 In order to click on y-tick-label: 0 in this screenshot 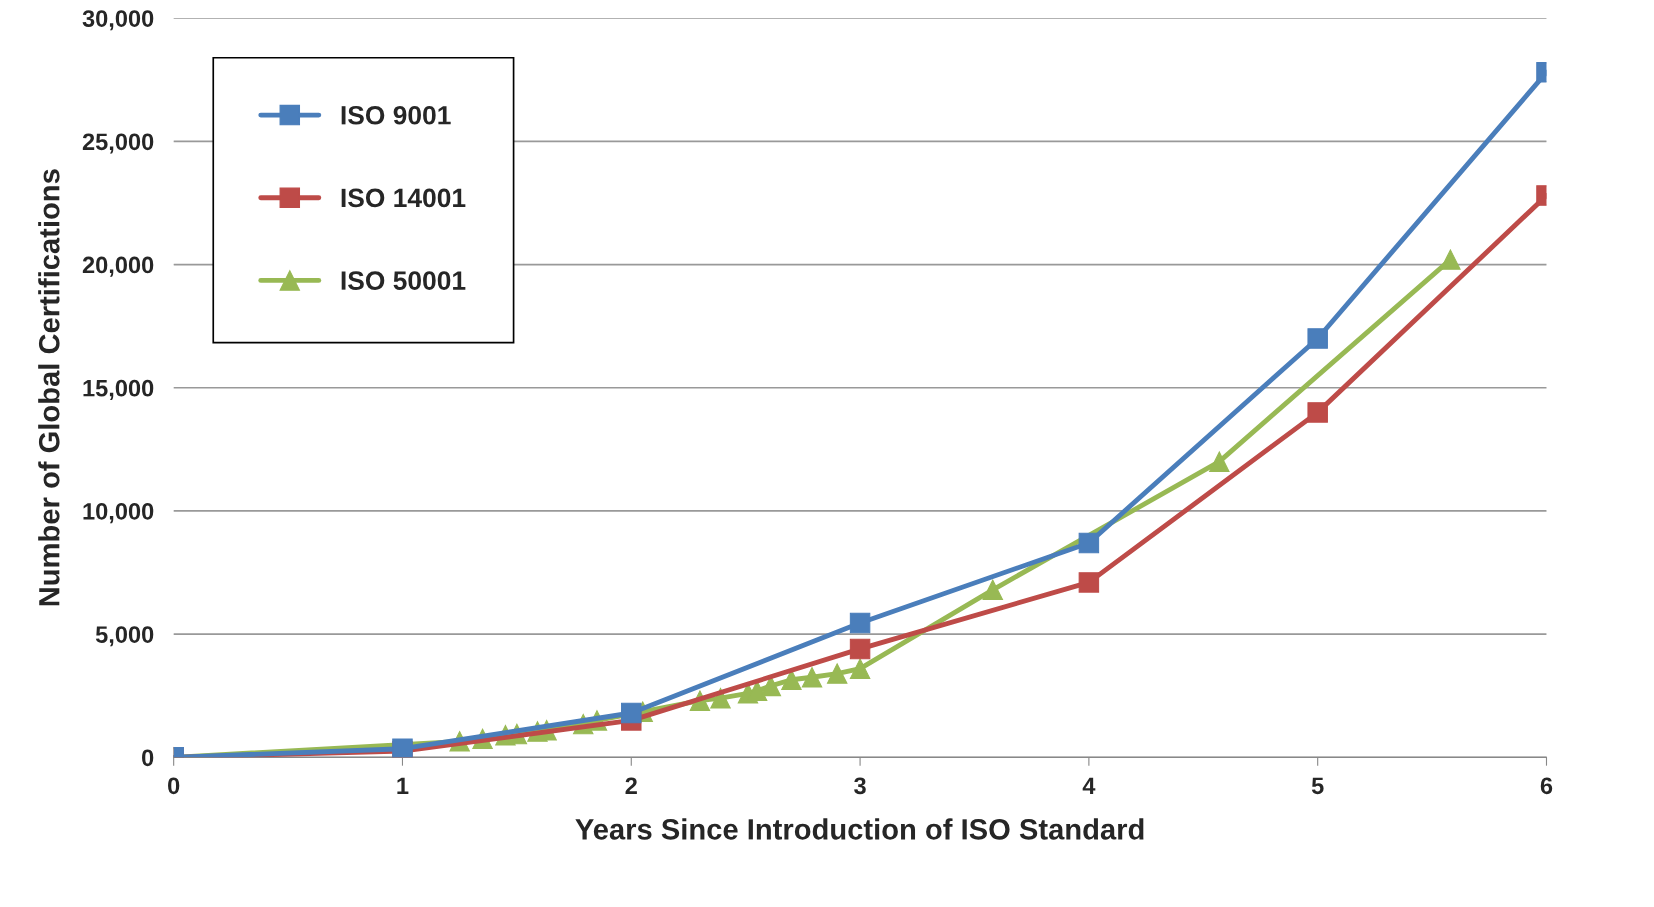, I will do `click(148, 758)`.